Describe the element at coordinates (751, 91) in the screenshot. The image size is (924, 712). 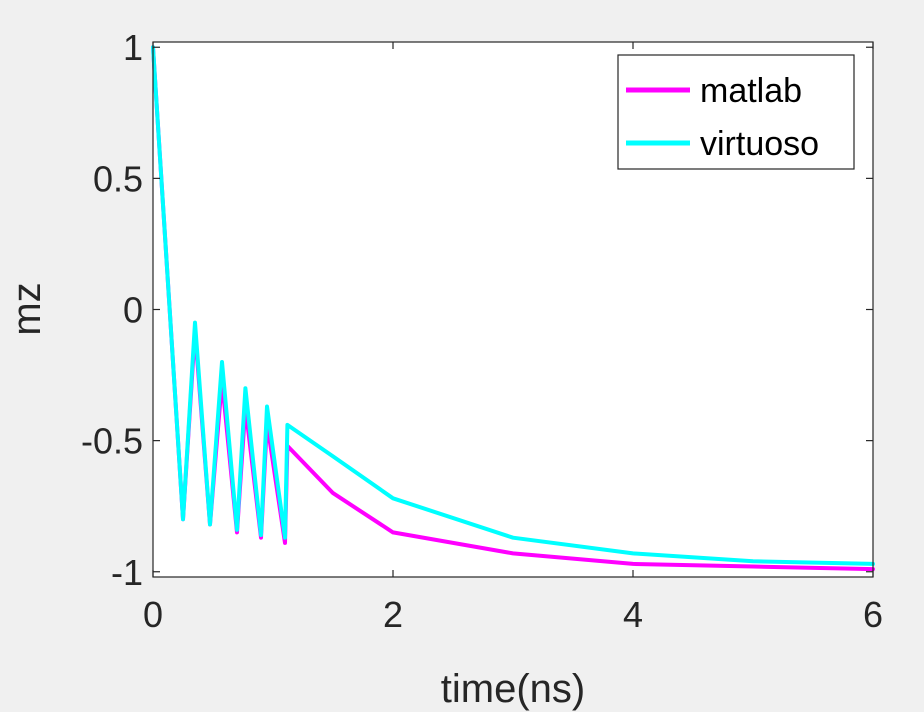
I see `legend-label-matlab: matlab` at that location.